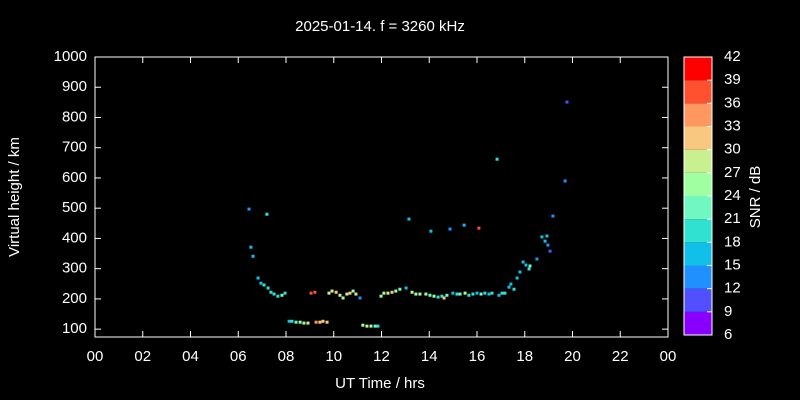 This screenshot has width=800, height=400. What do you see at coordinates (732, 172) in the screenshot?
I see `colorbar-tick-label: 27` at bounding box center [732, 172].